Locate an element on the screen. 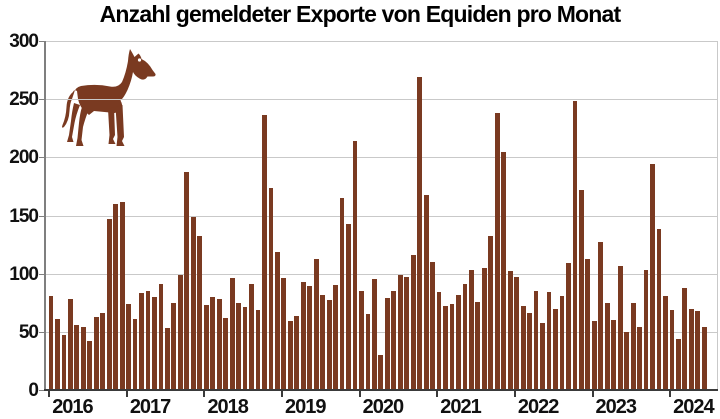 The width and height of the screenshot is (720, 419). y-axis-label-50: 50 is located at coordinates (28, 332).